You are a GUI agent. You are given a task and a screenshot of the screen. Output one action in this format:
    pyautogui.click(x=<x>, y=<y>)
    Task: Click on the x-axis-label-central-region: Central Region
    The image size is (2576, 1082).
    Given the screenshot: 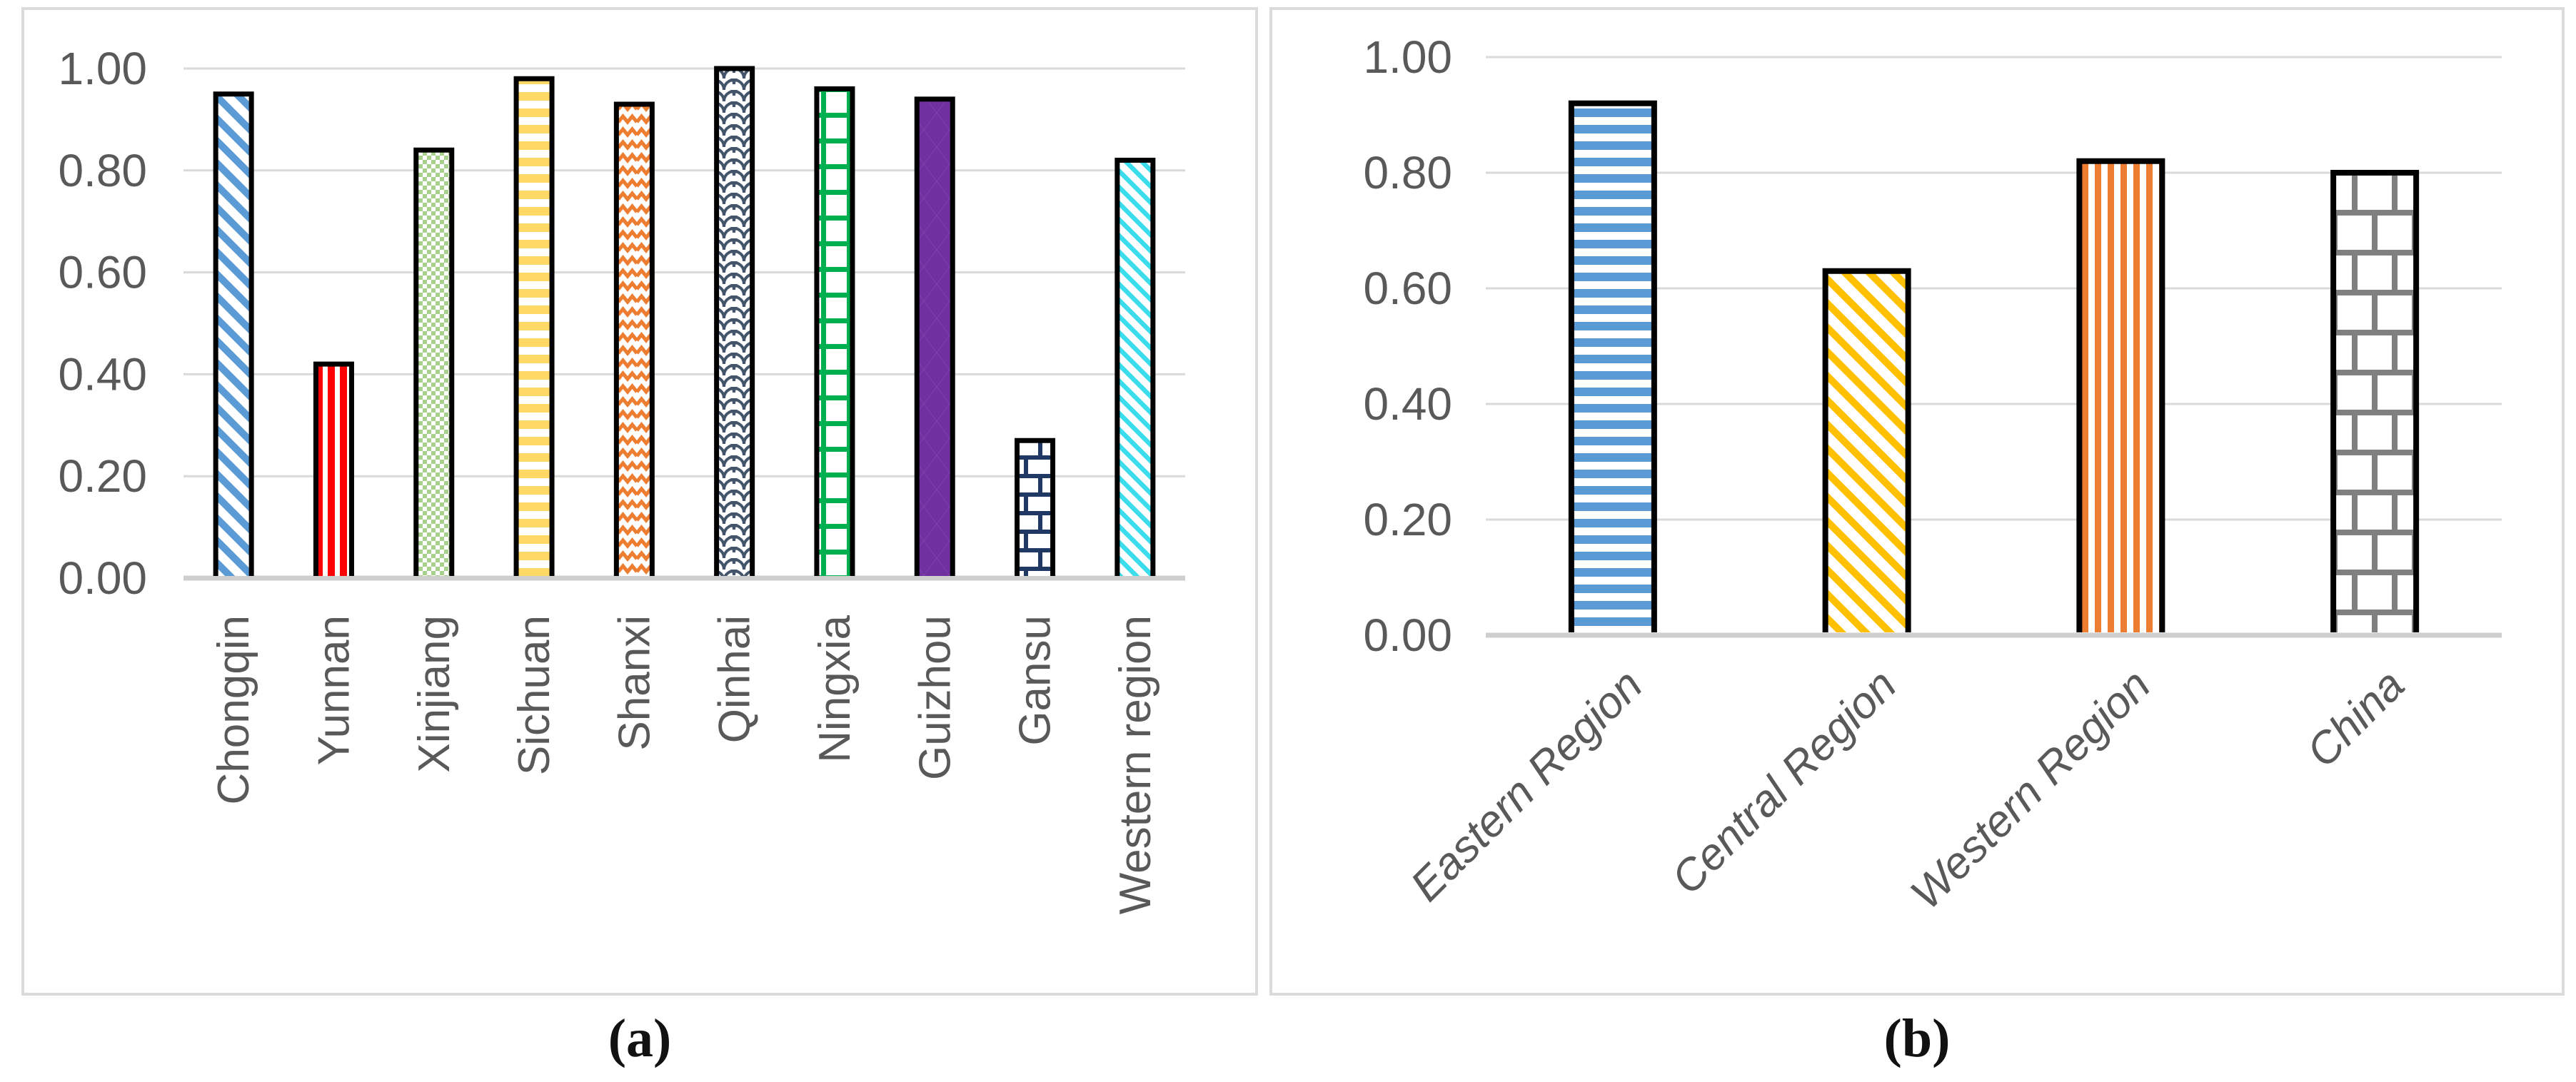 What is the action you would take?
    pyautogui.click(x=1784, y=782)
    